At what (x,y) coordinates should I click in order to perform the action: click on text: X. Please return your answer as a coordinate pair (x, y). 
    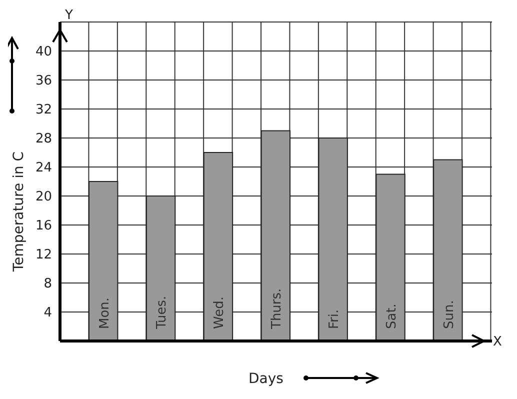
    Looking at the image, I should click on (497, 342).